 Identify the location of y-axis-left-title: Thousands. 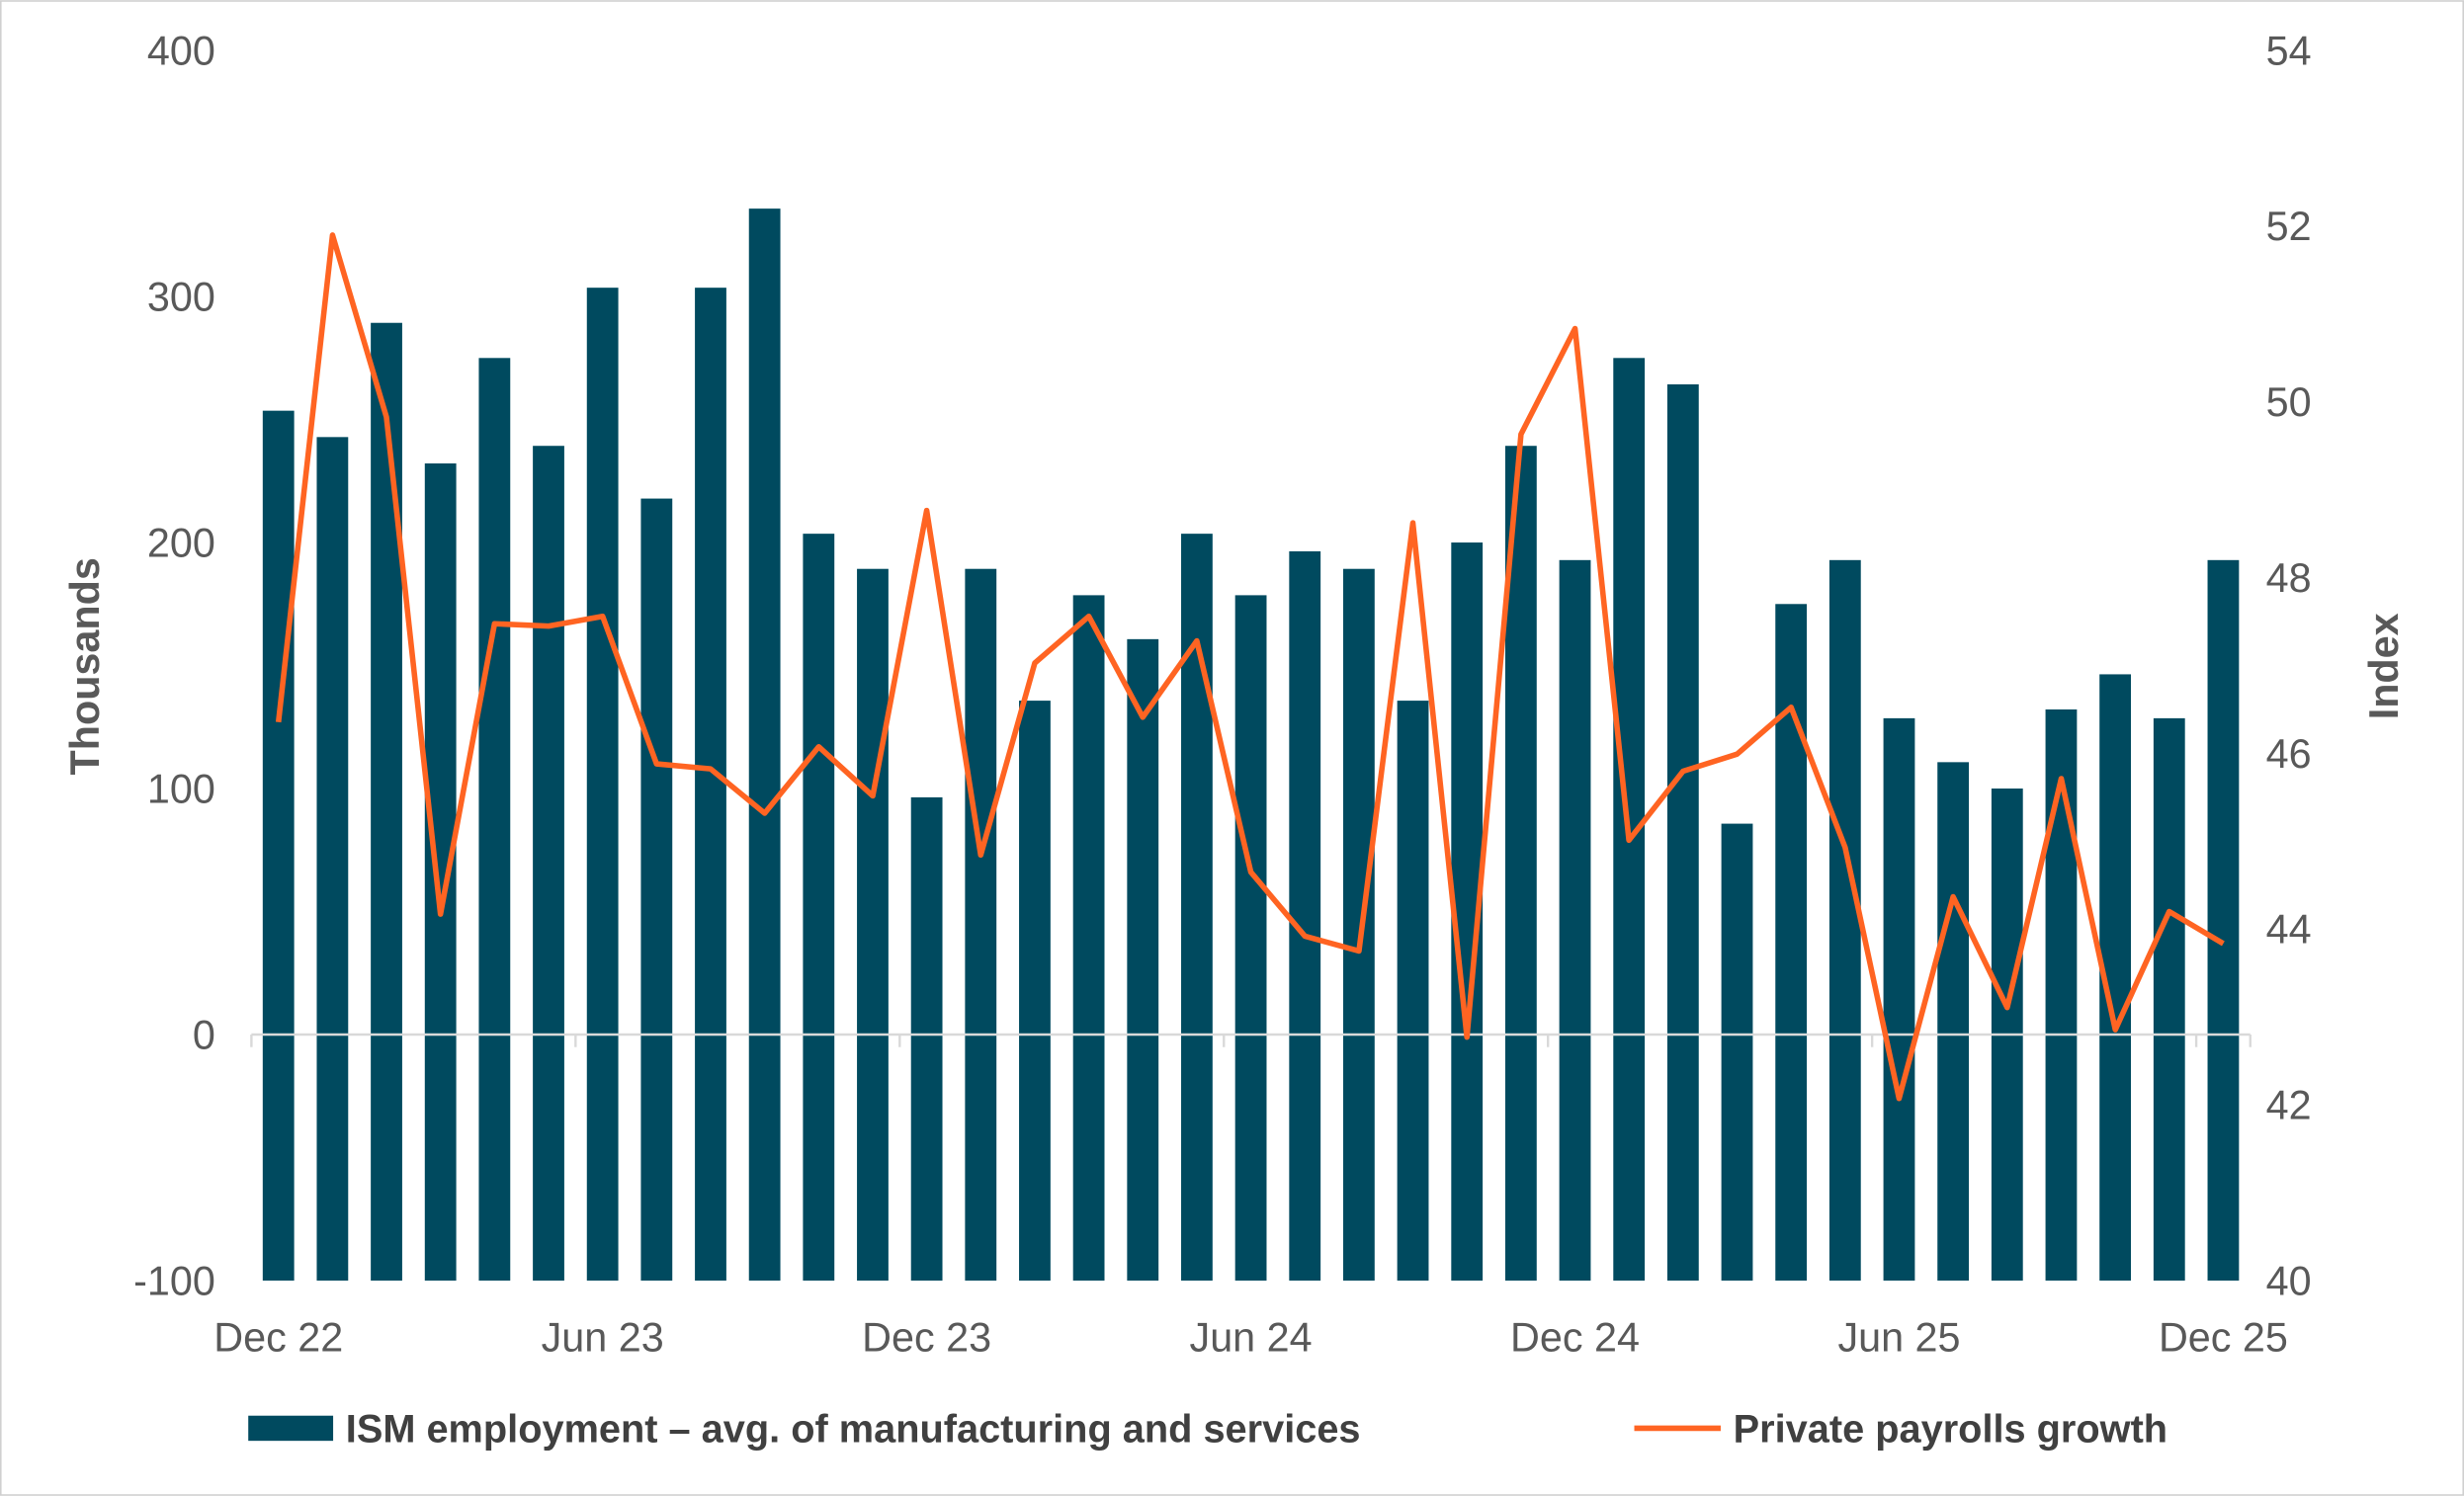
(85, 666).